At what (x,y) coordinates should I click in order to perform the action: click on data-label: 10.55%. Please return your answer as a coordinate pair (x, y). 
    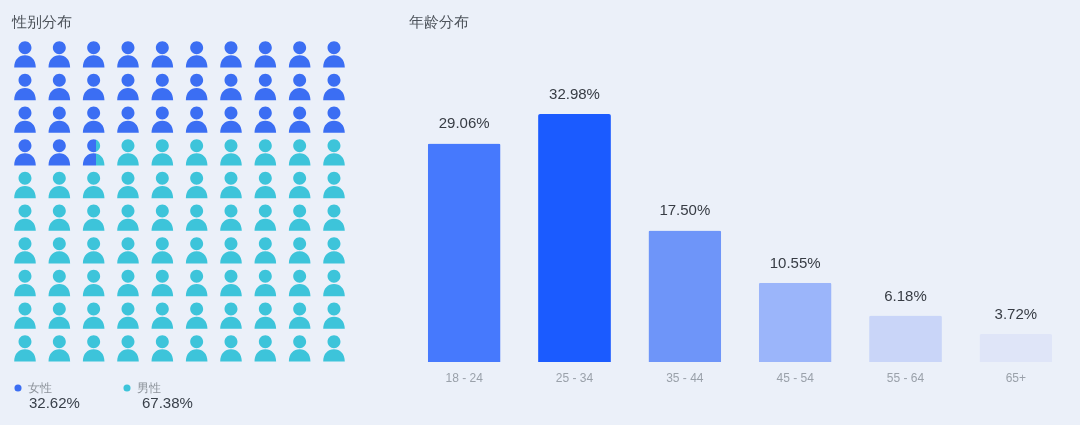
    Looking at the image, I should click on (795, 262).